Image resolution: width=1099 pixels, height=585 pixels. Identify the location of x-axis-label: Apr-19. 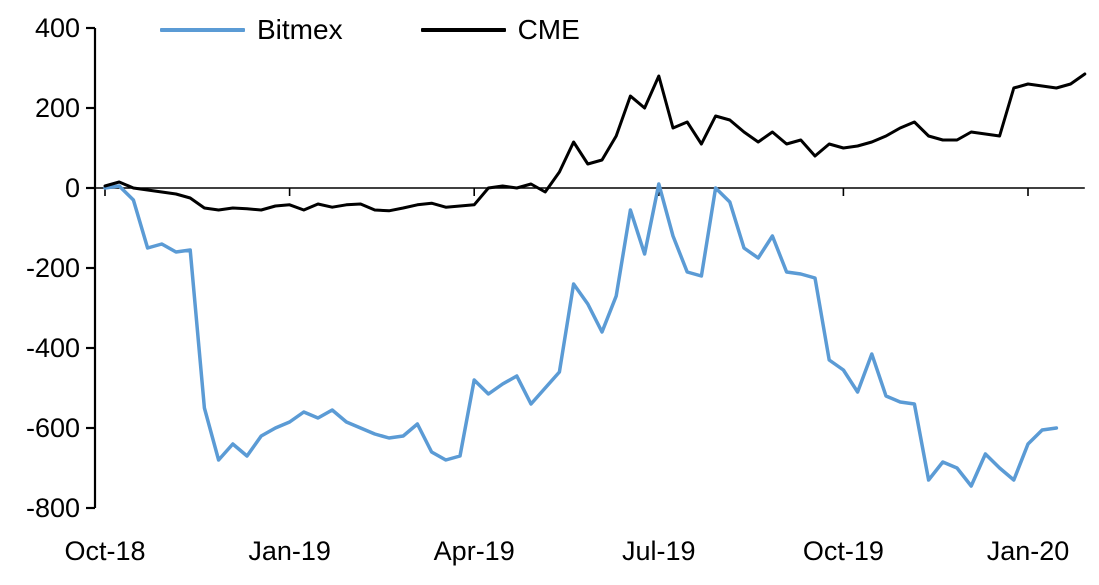
(474, 551).